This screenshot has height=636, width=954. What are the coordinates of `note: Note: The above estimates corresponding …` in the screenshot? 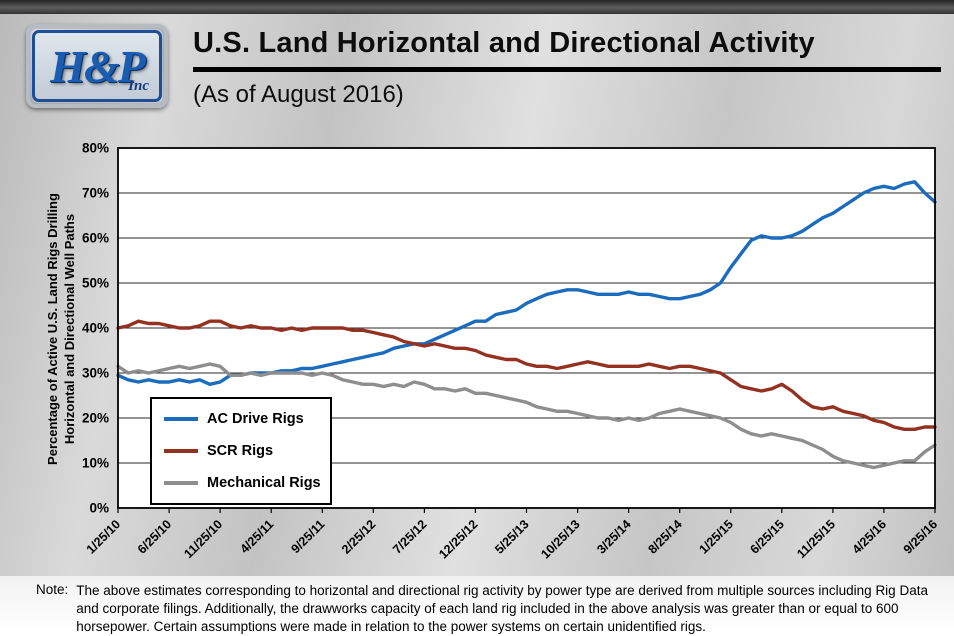 It's located at (477, 605).